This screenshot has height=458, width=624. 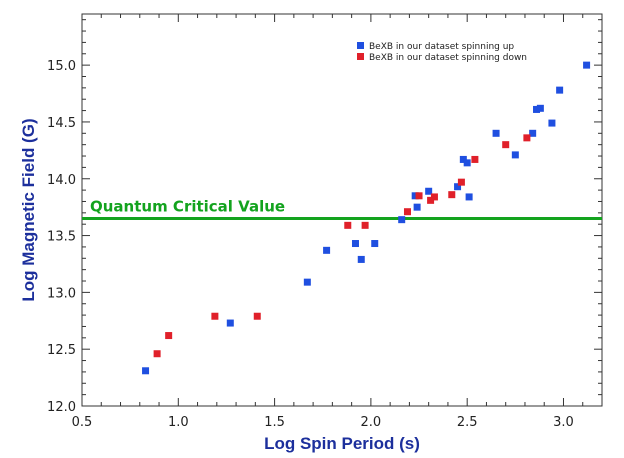 What do you see at coordinates (61, 293) in the screenshot?
I see `y-tick-label: 13.0` at bounding box center [61, 293].